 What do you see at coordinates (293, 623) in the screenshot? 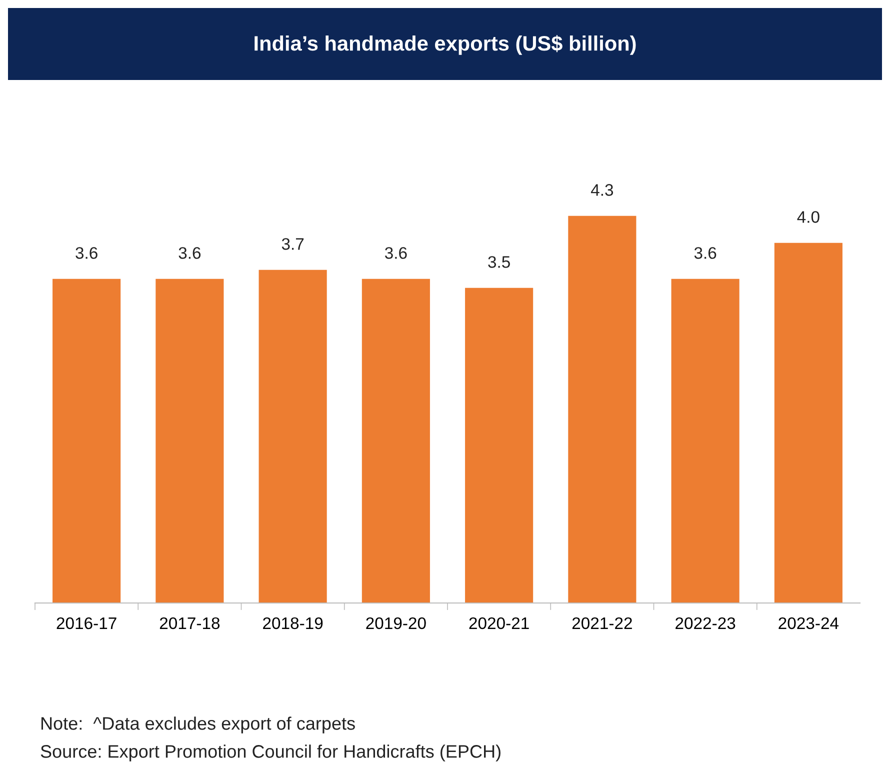
I see `x-tick-label: 2018-19` at bounding box center [293, 623].